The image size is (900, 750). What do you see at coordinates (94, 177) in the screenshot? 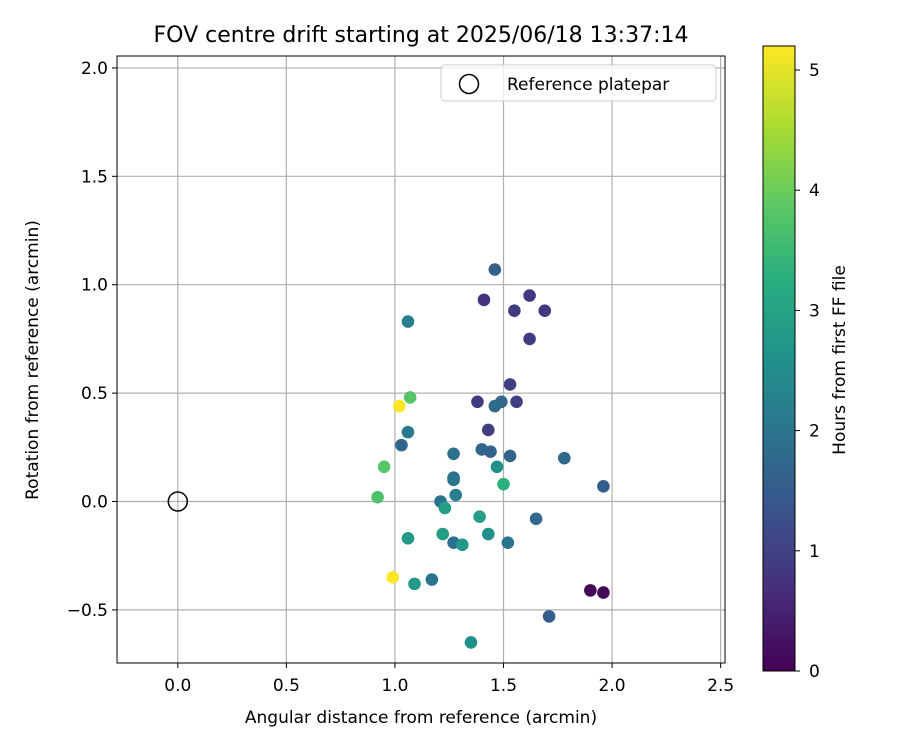
I see `y-tick-label-4: 1.5` at bounding box center [94, 177].